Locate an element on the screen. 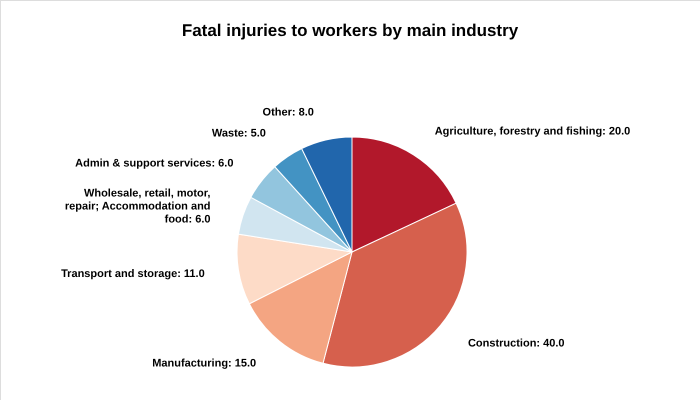  slice-label: Waste: 5.0 is located at coordinates (239, 134).